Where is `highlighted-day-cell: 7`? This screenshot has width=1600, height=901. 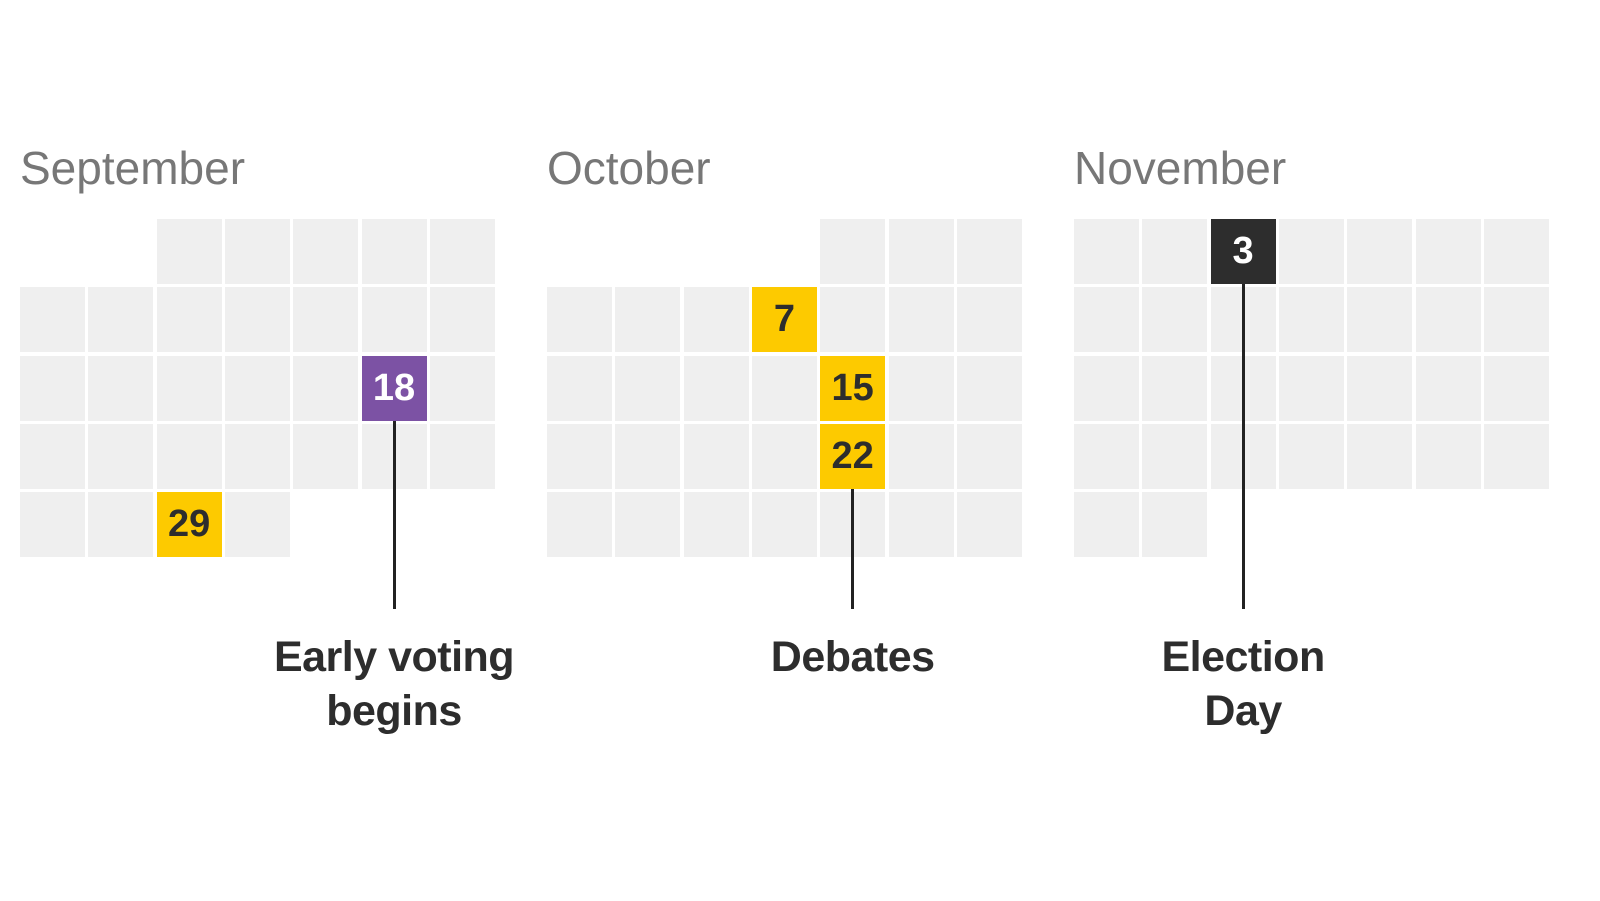
highlighted-day-cell: 7 is located at coordinates (784, 320).